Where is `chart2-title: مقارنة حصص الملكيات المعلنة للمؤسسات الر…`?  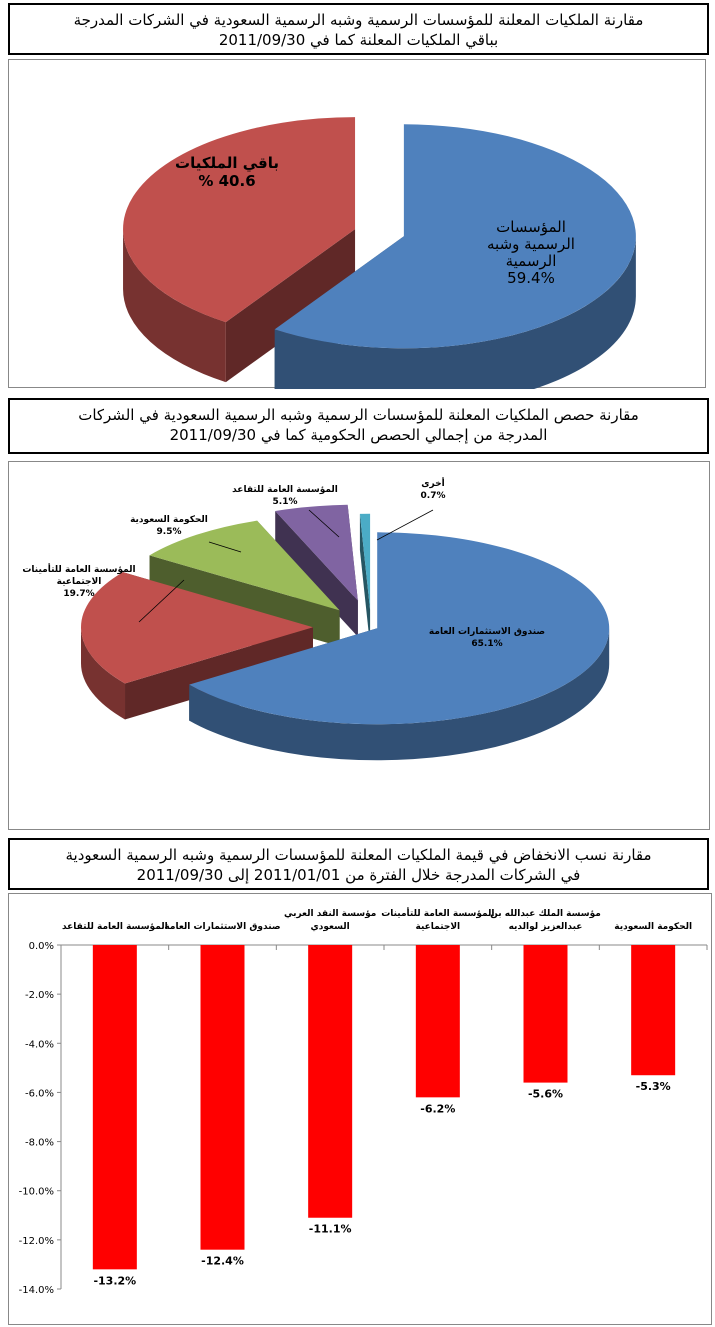 chart2-title: مقارنة حصص الملكيات المعلنة للمؤسسات الر… is located at coordinates (358, 426).